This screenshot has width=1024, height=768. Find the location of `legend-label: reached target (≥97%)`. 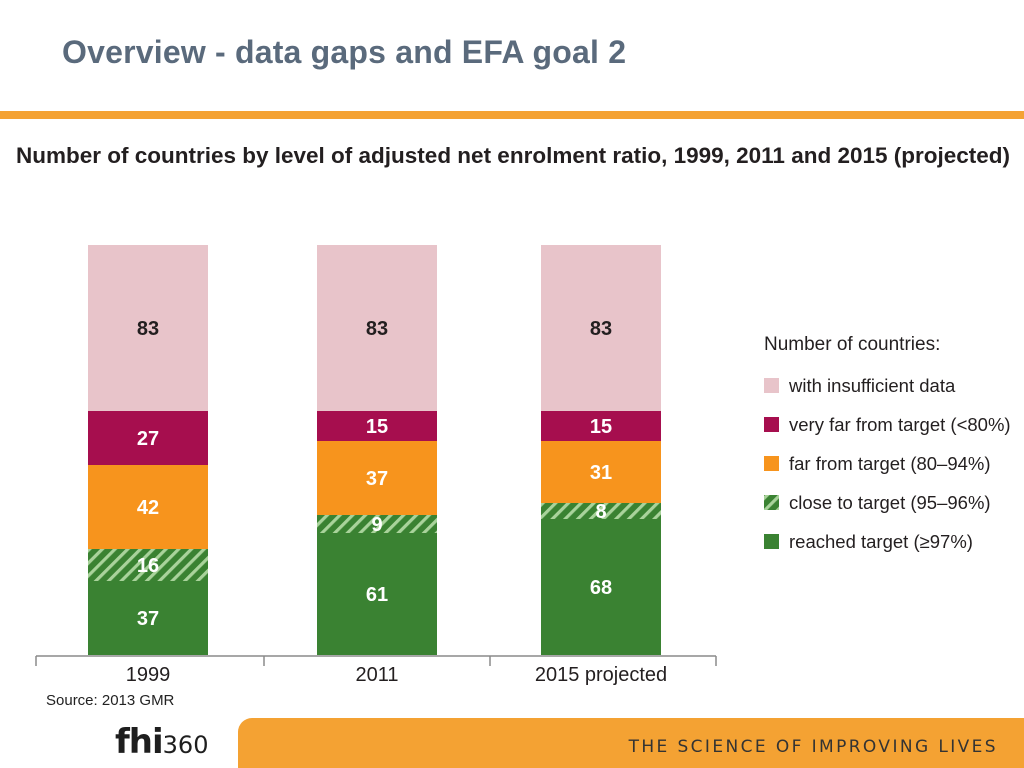

legend-label: reached target (≥97%) is located at coordinates (881, 541).